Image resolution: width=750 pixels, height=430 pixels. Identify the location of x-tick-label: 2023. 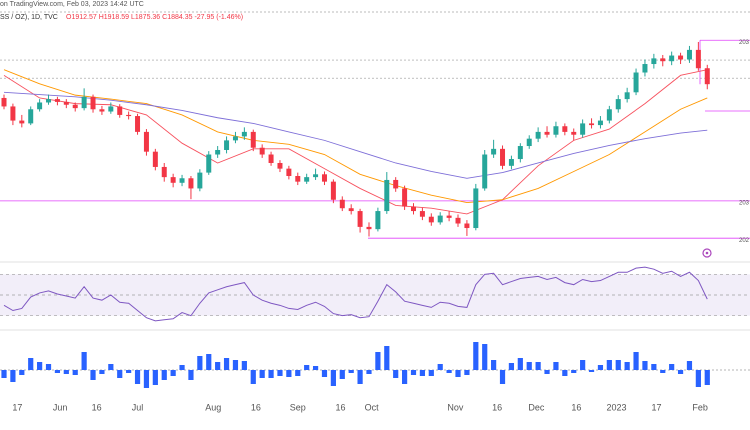
(616, 407).